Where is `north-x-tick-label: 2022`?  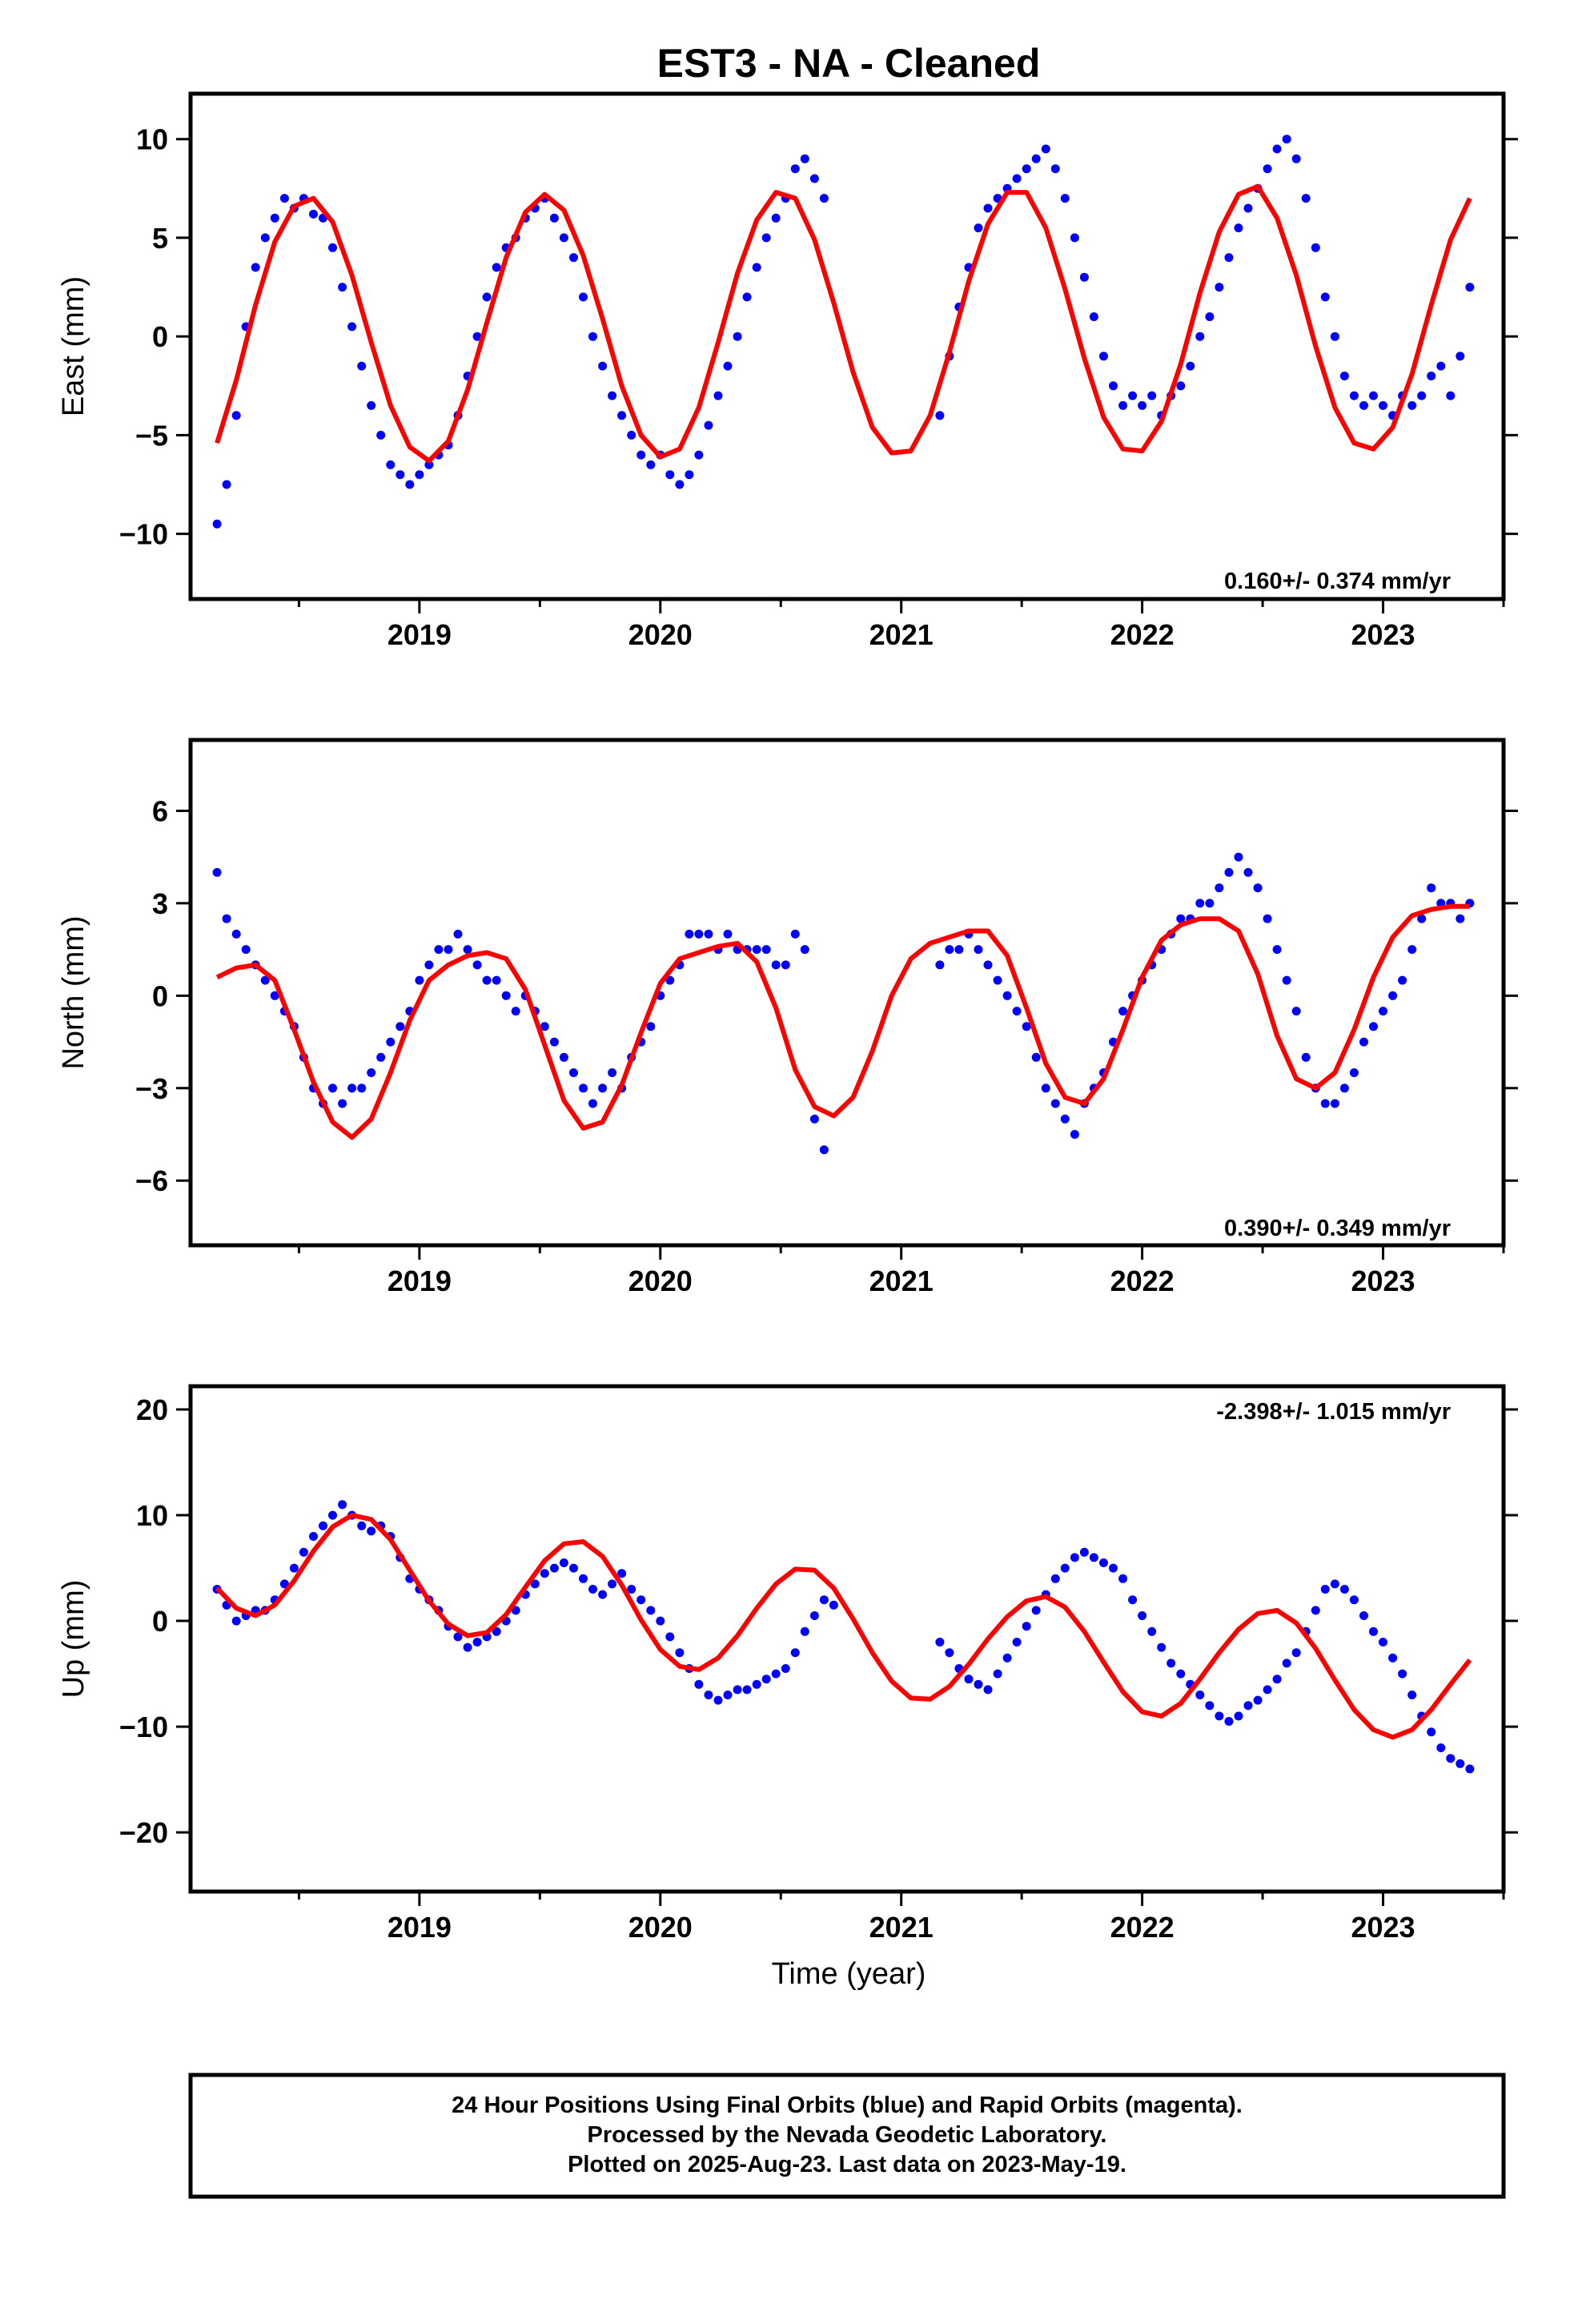
north-x-tick-label: 2022 is located at coordinates (1142, 1281).